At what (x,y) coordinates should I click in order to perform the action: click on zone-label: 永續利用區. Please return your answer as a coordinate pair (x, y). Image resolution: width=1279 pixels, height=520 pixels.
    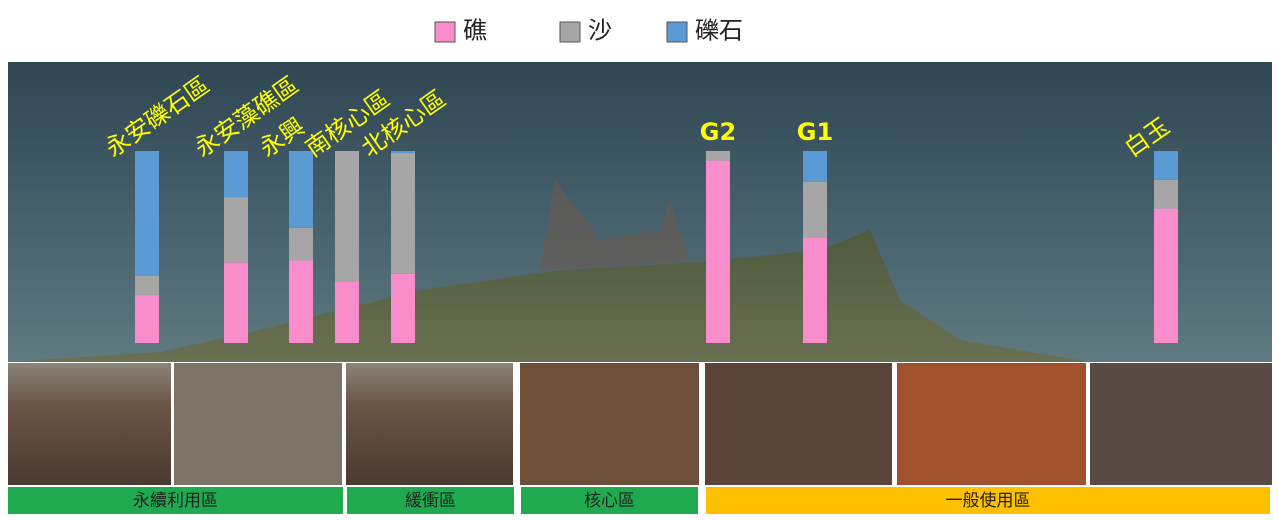
    Looking at the image, I should click on (175, 501).